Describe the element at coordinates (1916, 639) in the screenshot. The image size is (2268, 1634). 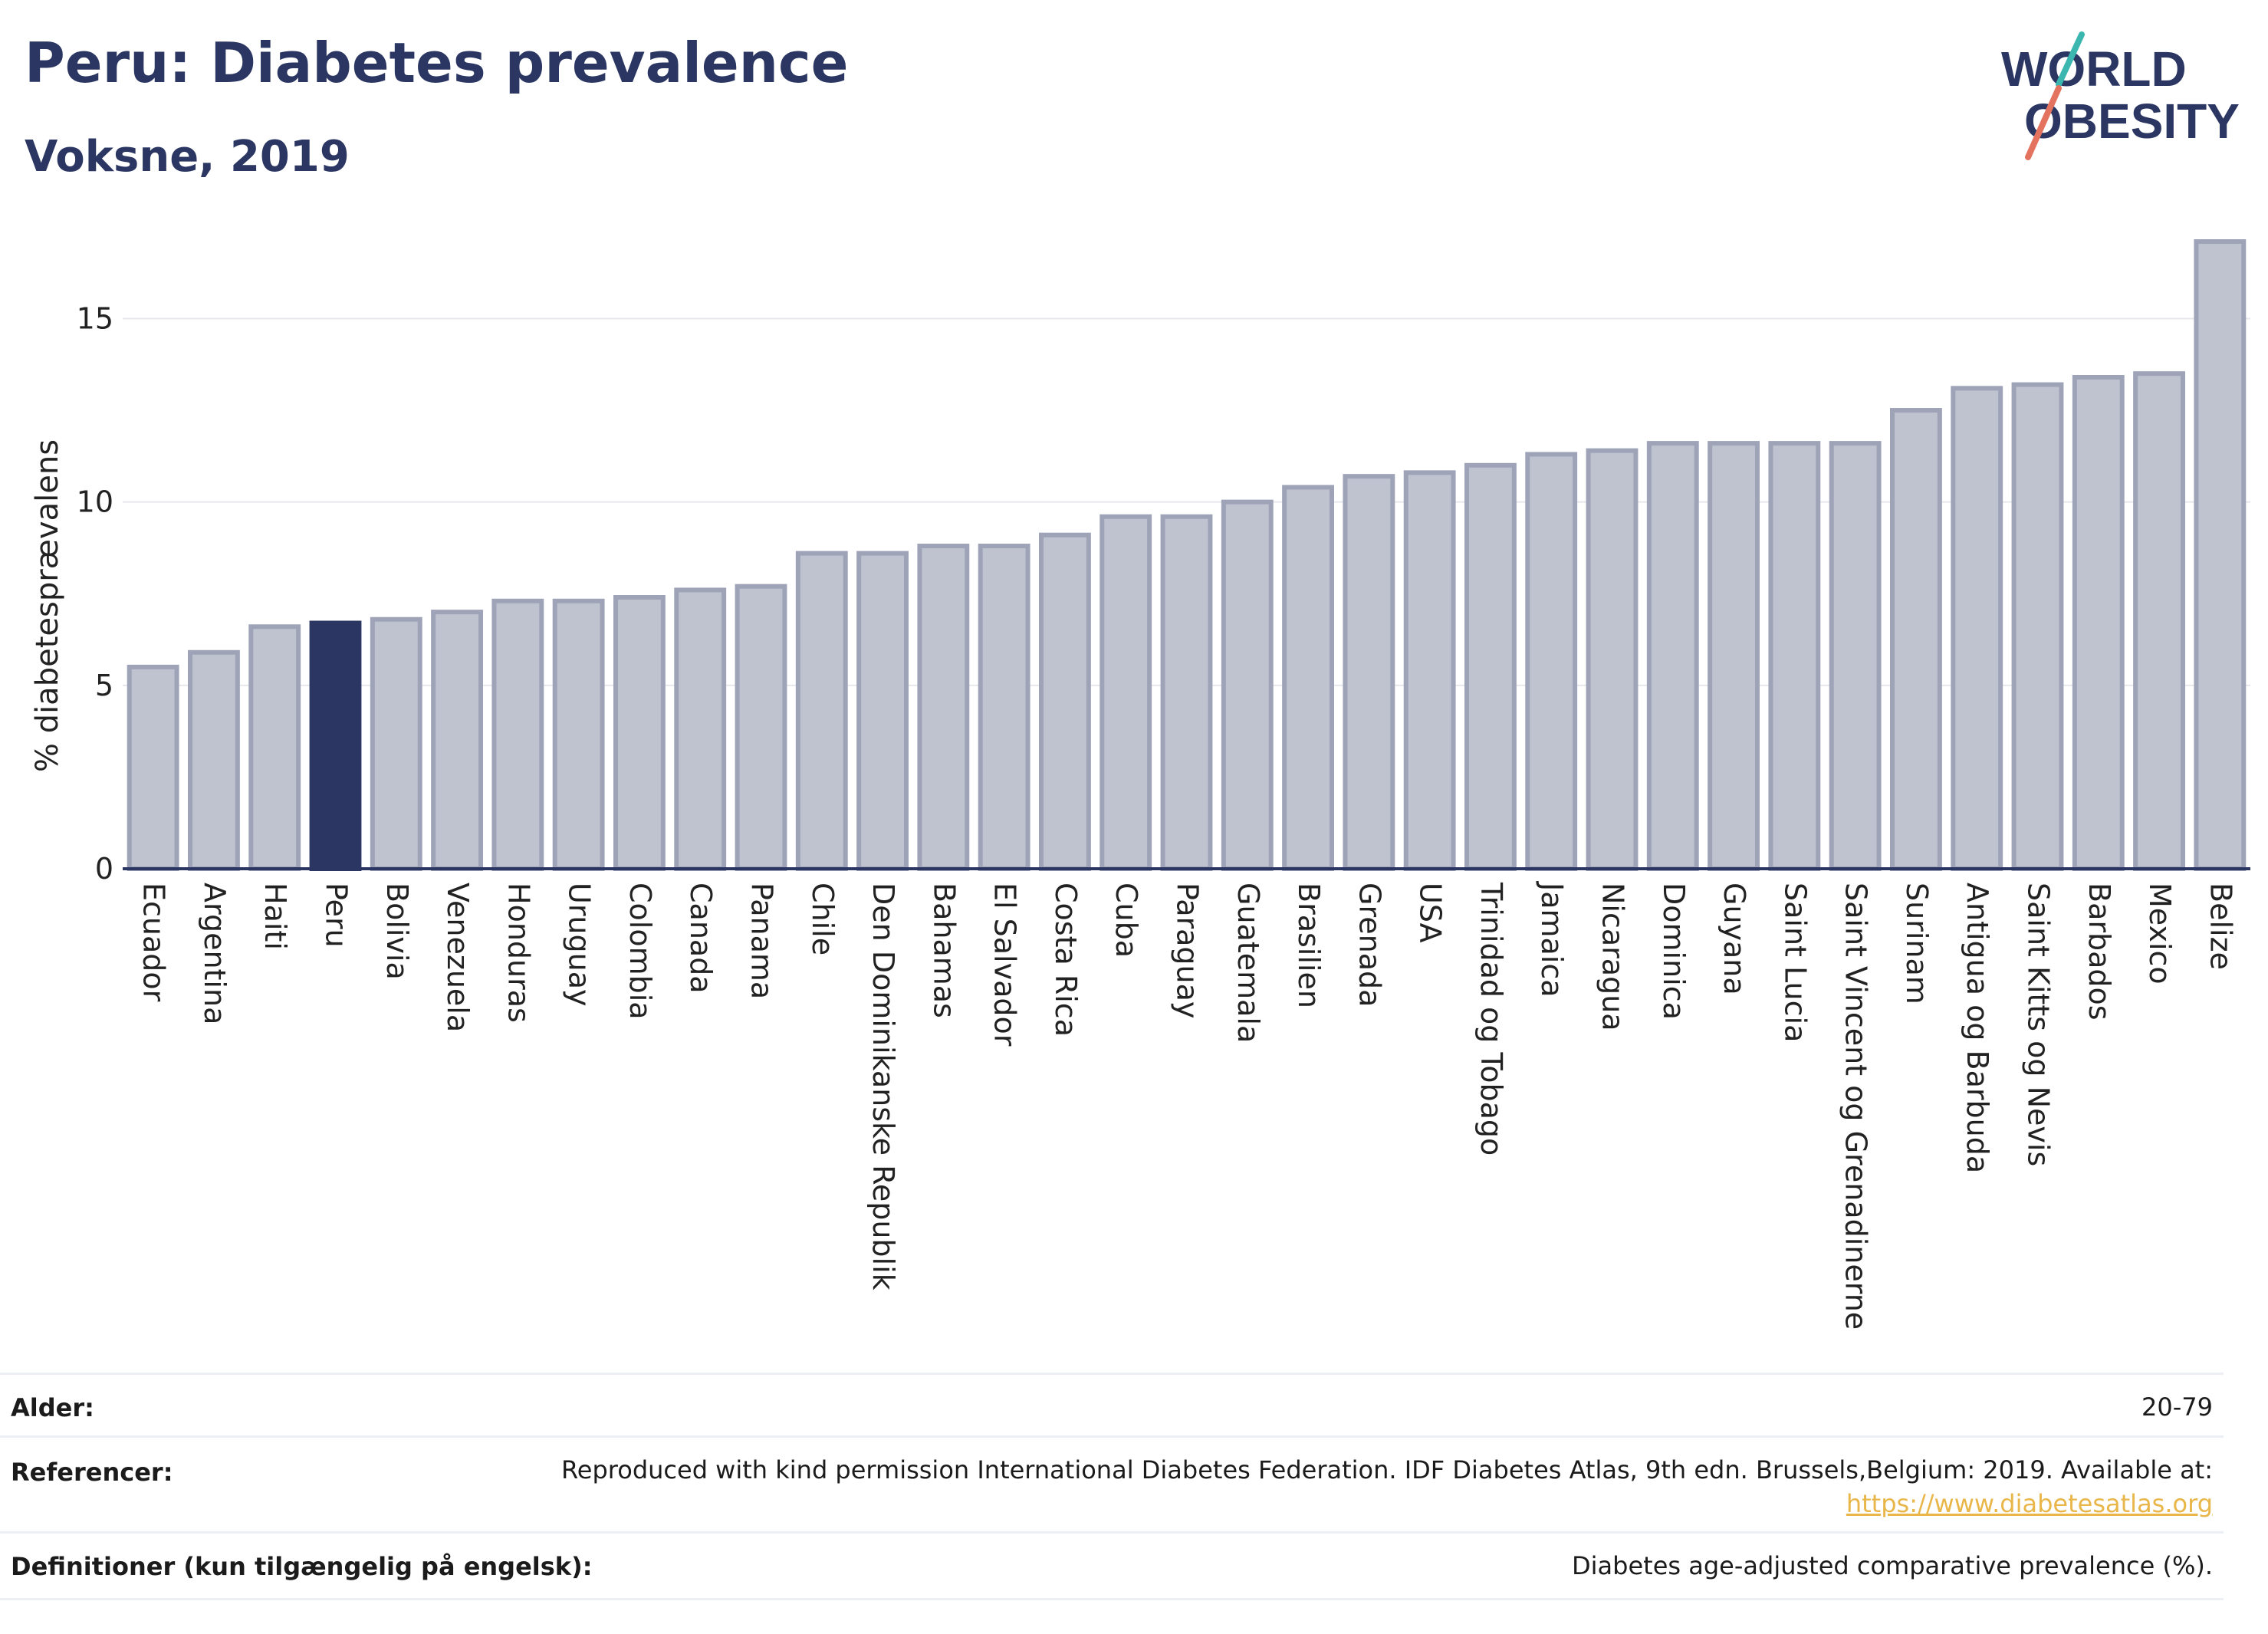
I see `bar-surinam` at that location.